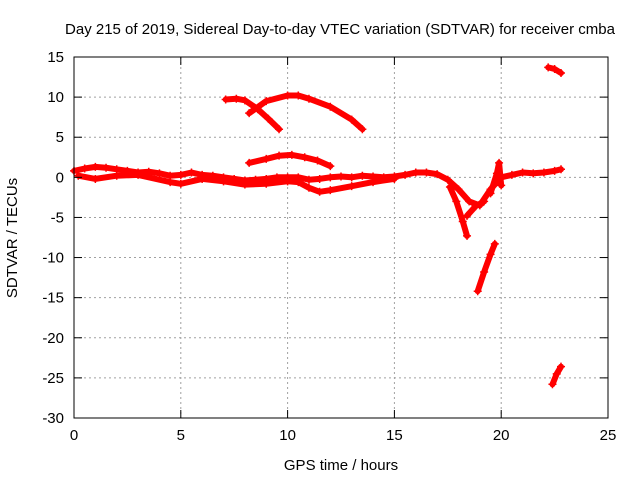 The width and height of the screenshot is (640, 480). I want to click on x-tick-labels: 0 5 10 15 20 25, so click(343, 435).